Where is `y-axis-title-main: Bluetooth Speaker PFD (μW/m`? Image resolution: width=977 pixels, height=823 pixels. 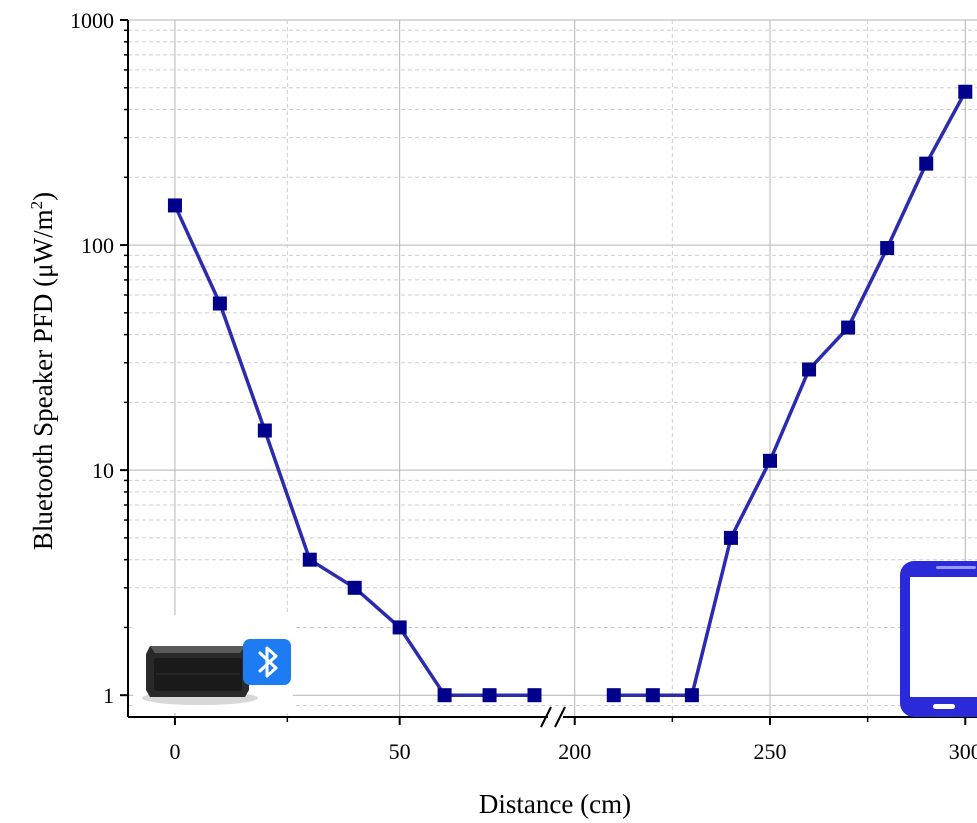 y-axis-title-main: Bluetooth Speaker PFD (μW/m is located at coordinates (43, 379).